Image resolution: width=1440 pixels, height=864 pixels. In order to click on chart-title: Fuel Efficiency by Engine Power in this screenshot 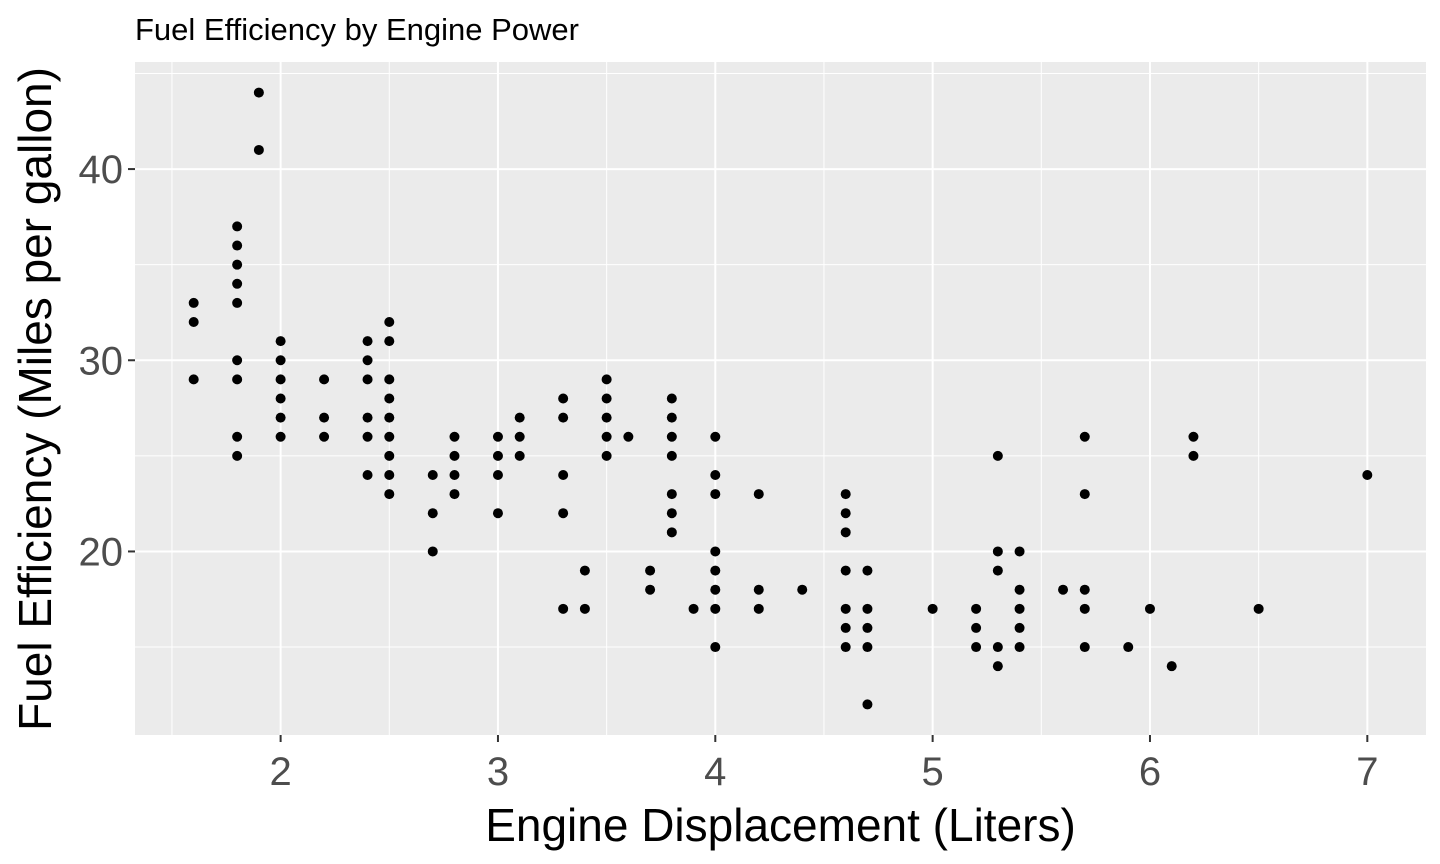, I will do `click(357, 29)`.